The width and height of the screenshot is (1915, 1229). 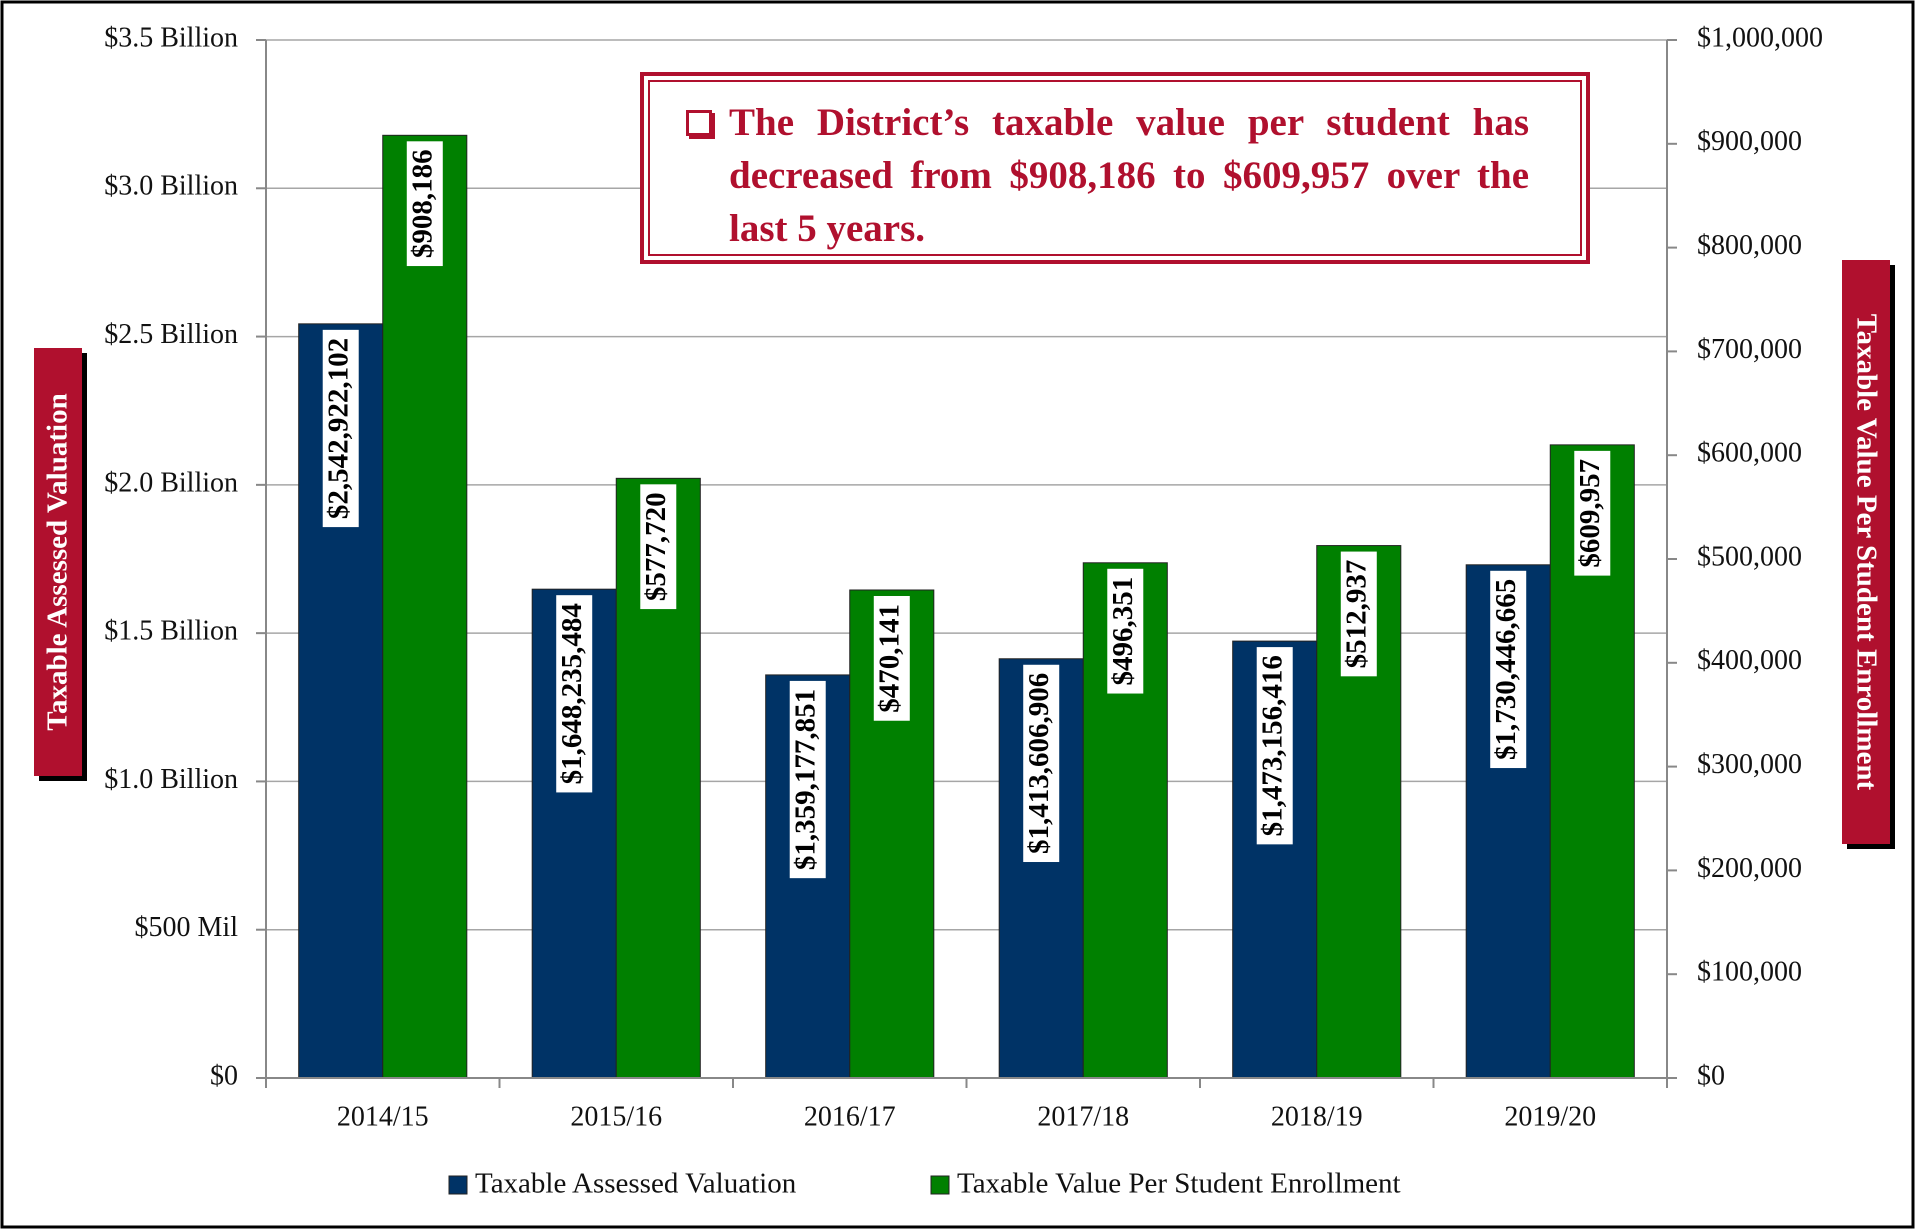 I want to click on legend-label: Taxable Value Per Student Enrollment, so click(x=1179, y=1184).